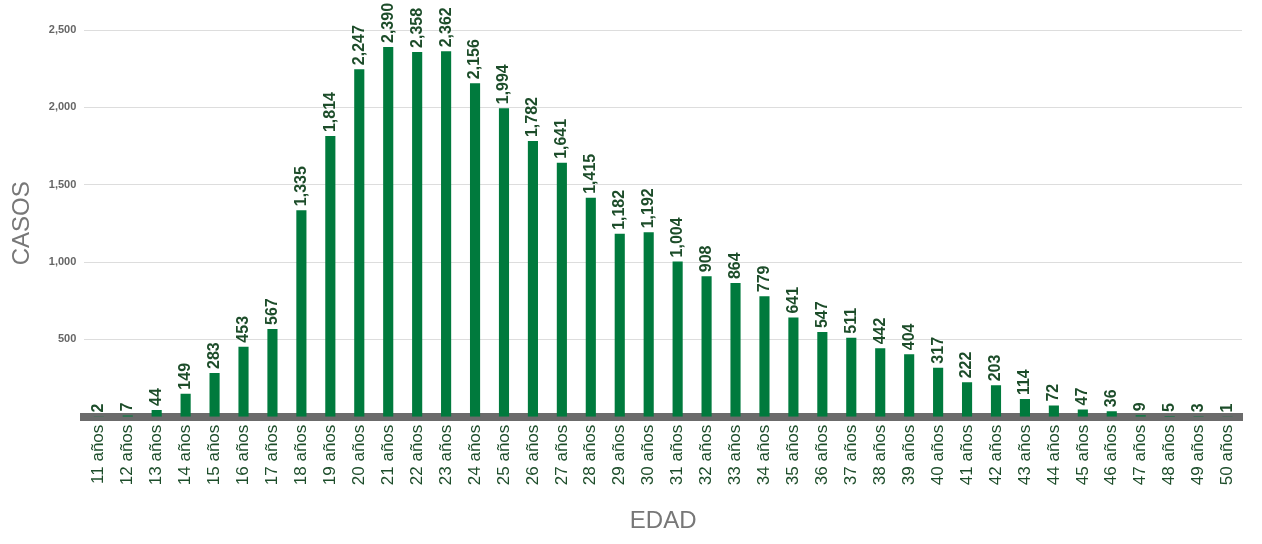 The width and height of the screenshot is (1262, 544). Describe the element at coordinates (561, 138) in the screenshot. I see `data-label: 1,641` at that location.